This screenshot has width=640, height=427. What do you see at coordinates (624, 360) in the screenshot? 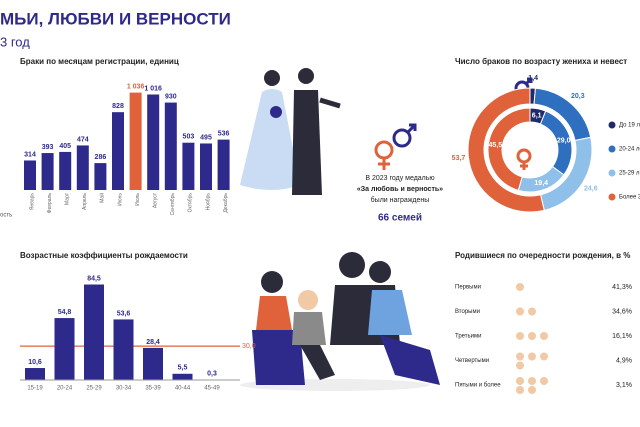
I see `value-label: 4,9%` at bounding box center [624, 360].